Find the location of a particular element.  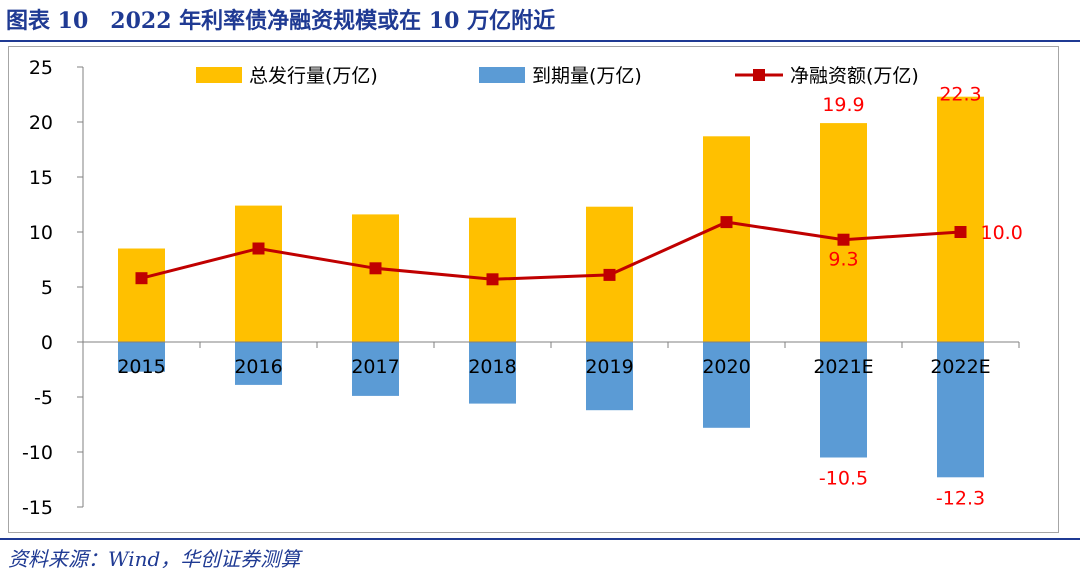

net-financing-point-2015 is located at coordinates (141, 278).